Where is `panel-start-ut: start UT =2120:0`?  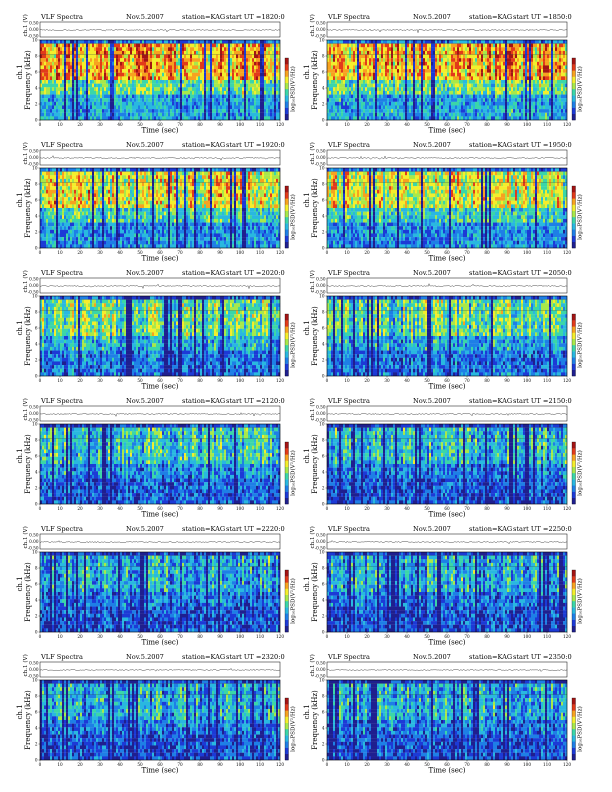
panel-start-ut: start UT =2120:0 is located at coordinates (255, 401).